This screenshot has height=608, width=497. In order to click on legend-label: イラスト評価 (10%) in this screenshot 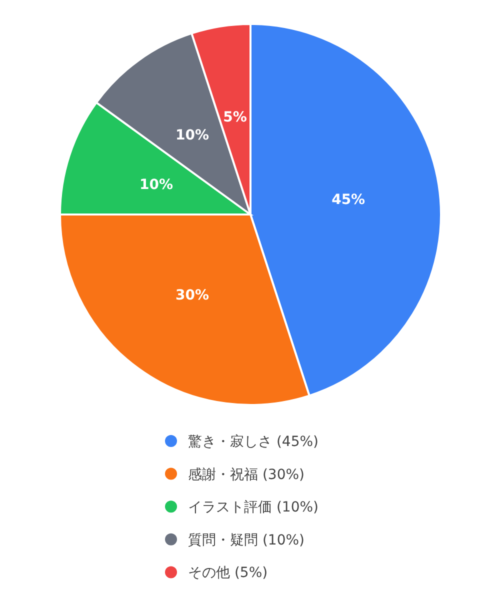, I will do `click(253, 508)`.